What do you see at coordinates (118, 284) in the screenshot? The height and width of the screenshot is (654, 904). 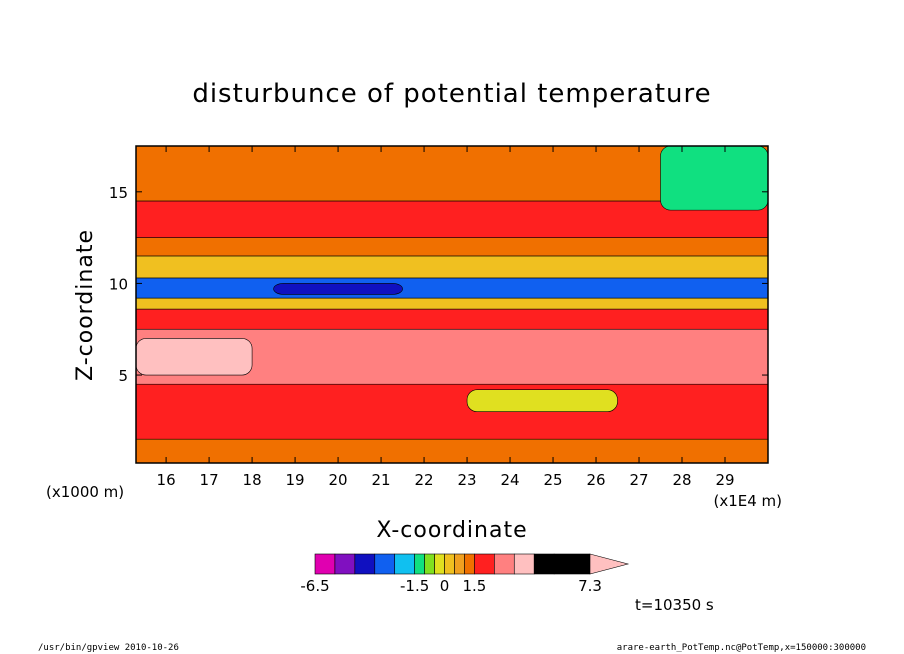 I see `y-tick-label: 10` at bounding box center [118, 284].